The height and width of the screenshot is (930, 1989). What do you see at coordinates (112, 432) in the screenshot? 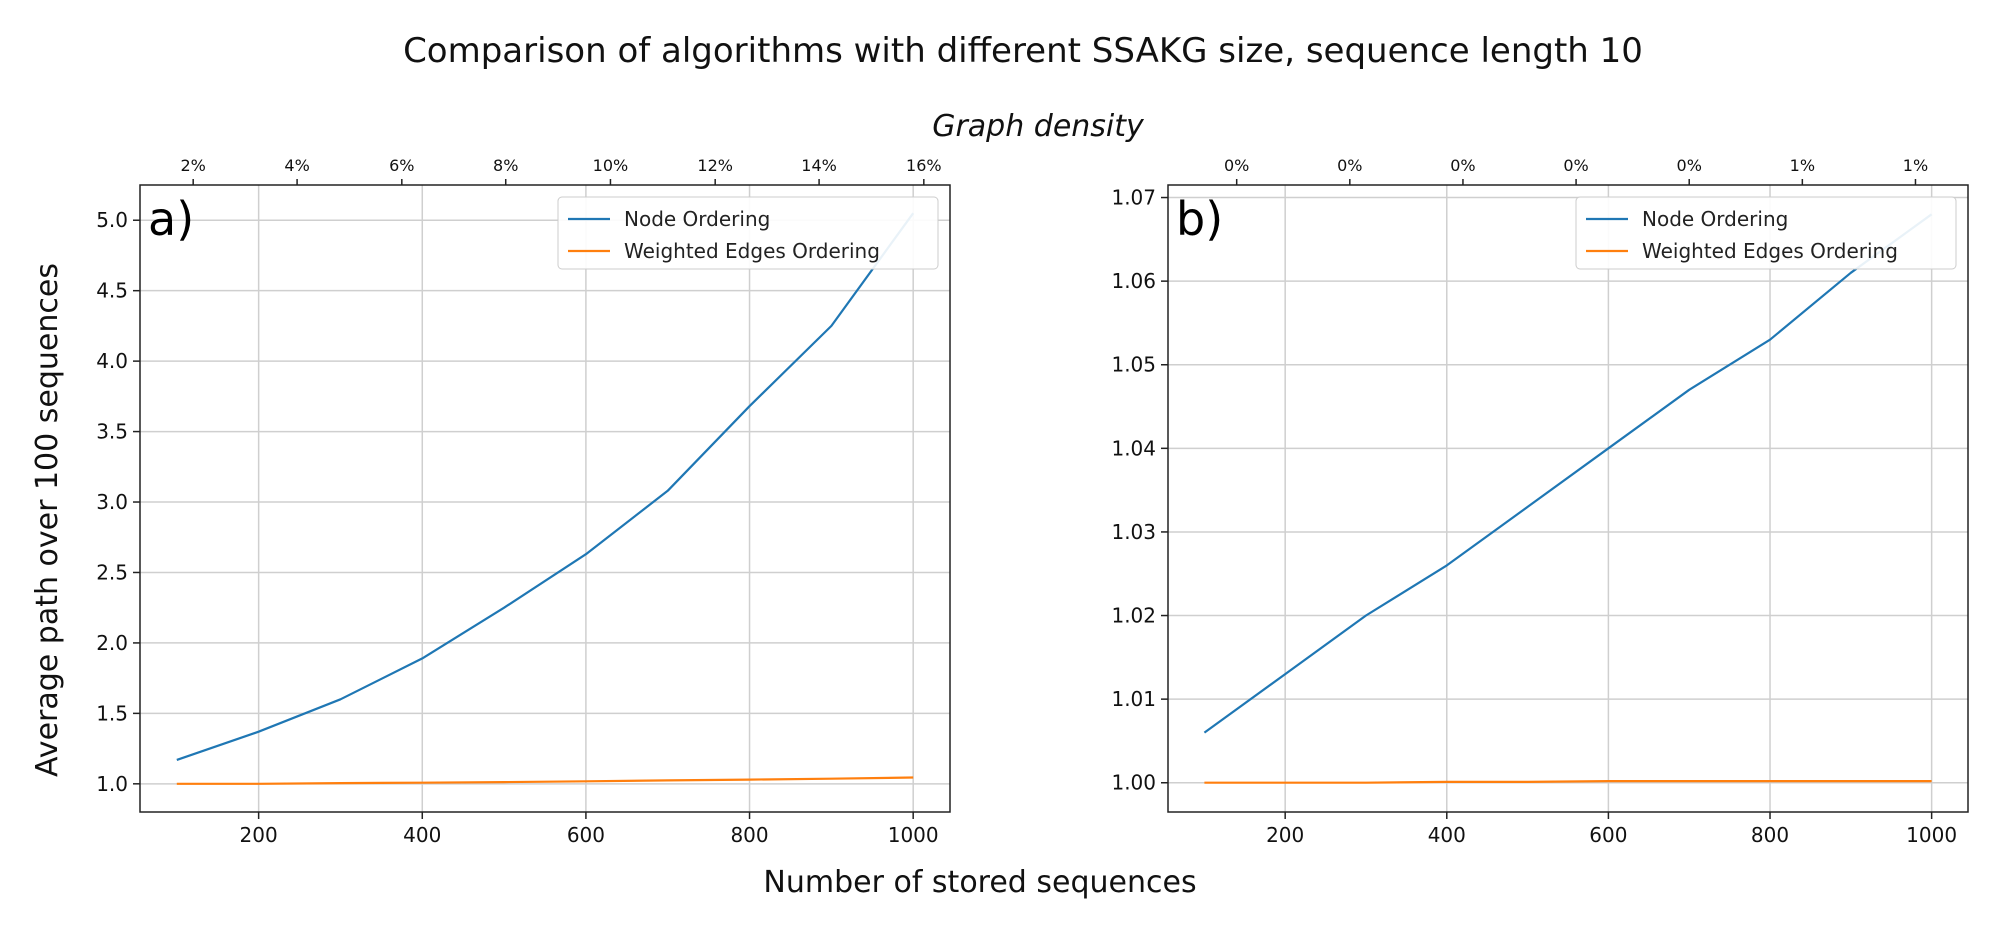
I see `y-tick-label: 3.5` at bounding box center [112, 432].